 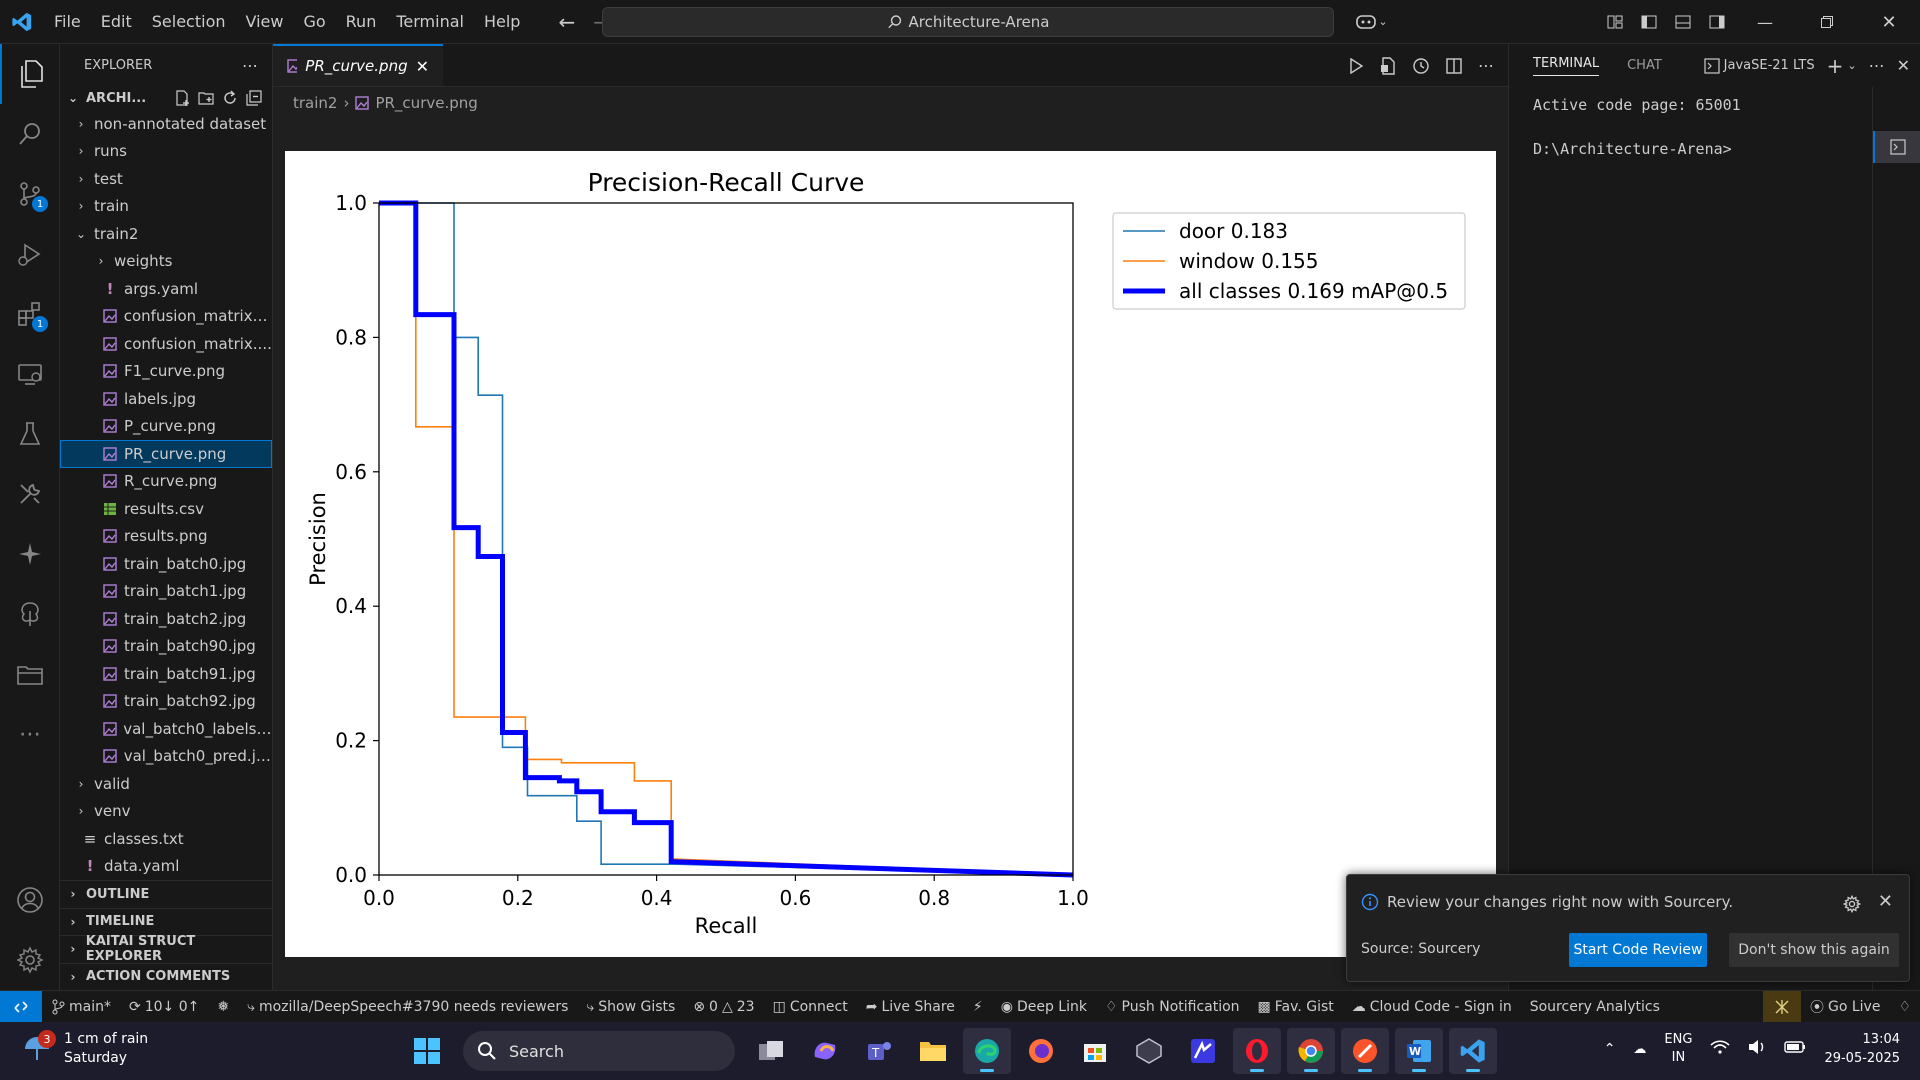 What do you see at coordinates (1852, 904) in the screenshot?
I see `notification-settings-gear-icon` at bounding box center [1852, 904].